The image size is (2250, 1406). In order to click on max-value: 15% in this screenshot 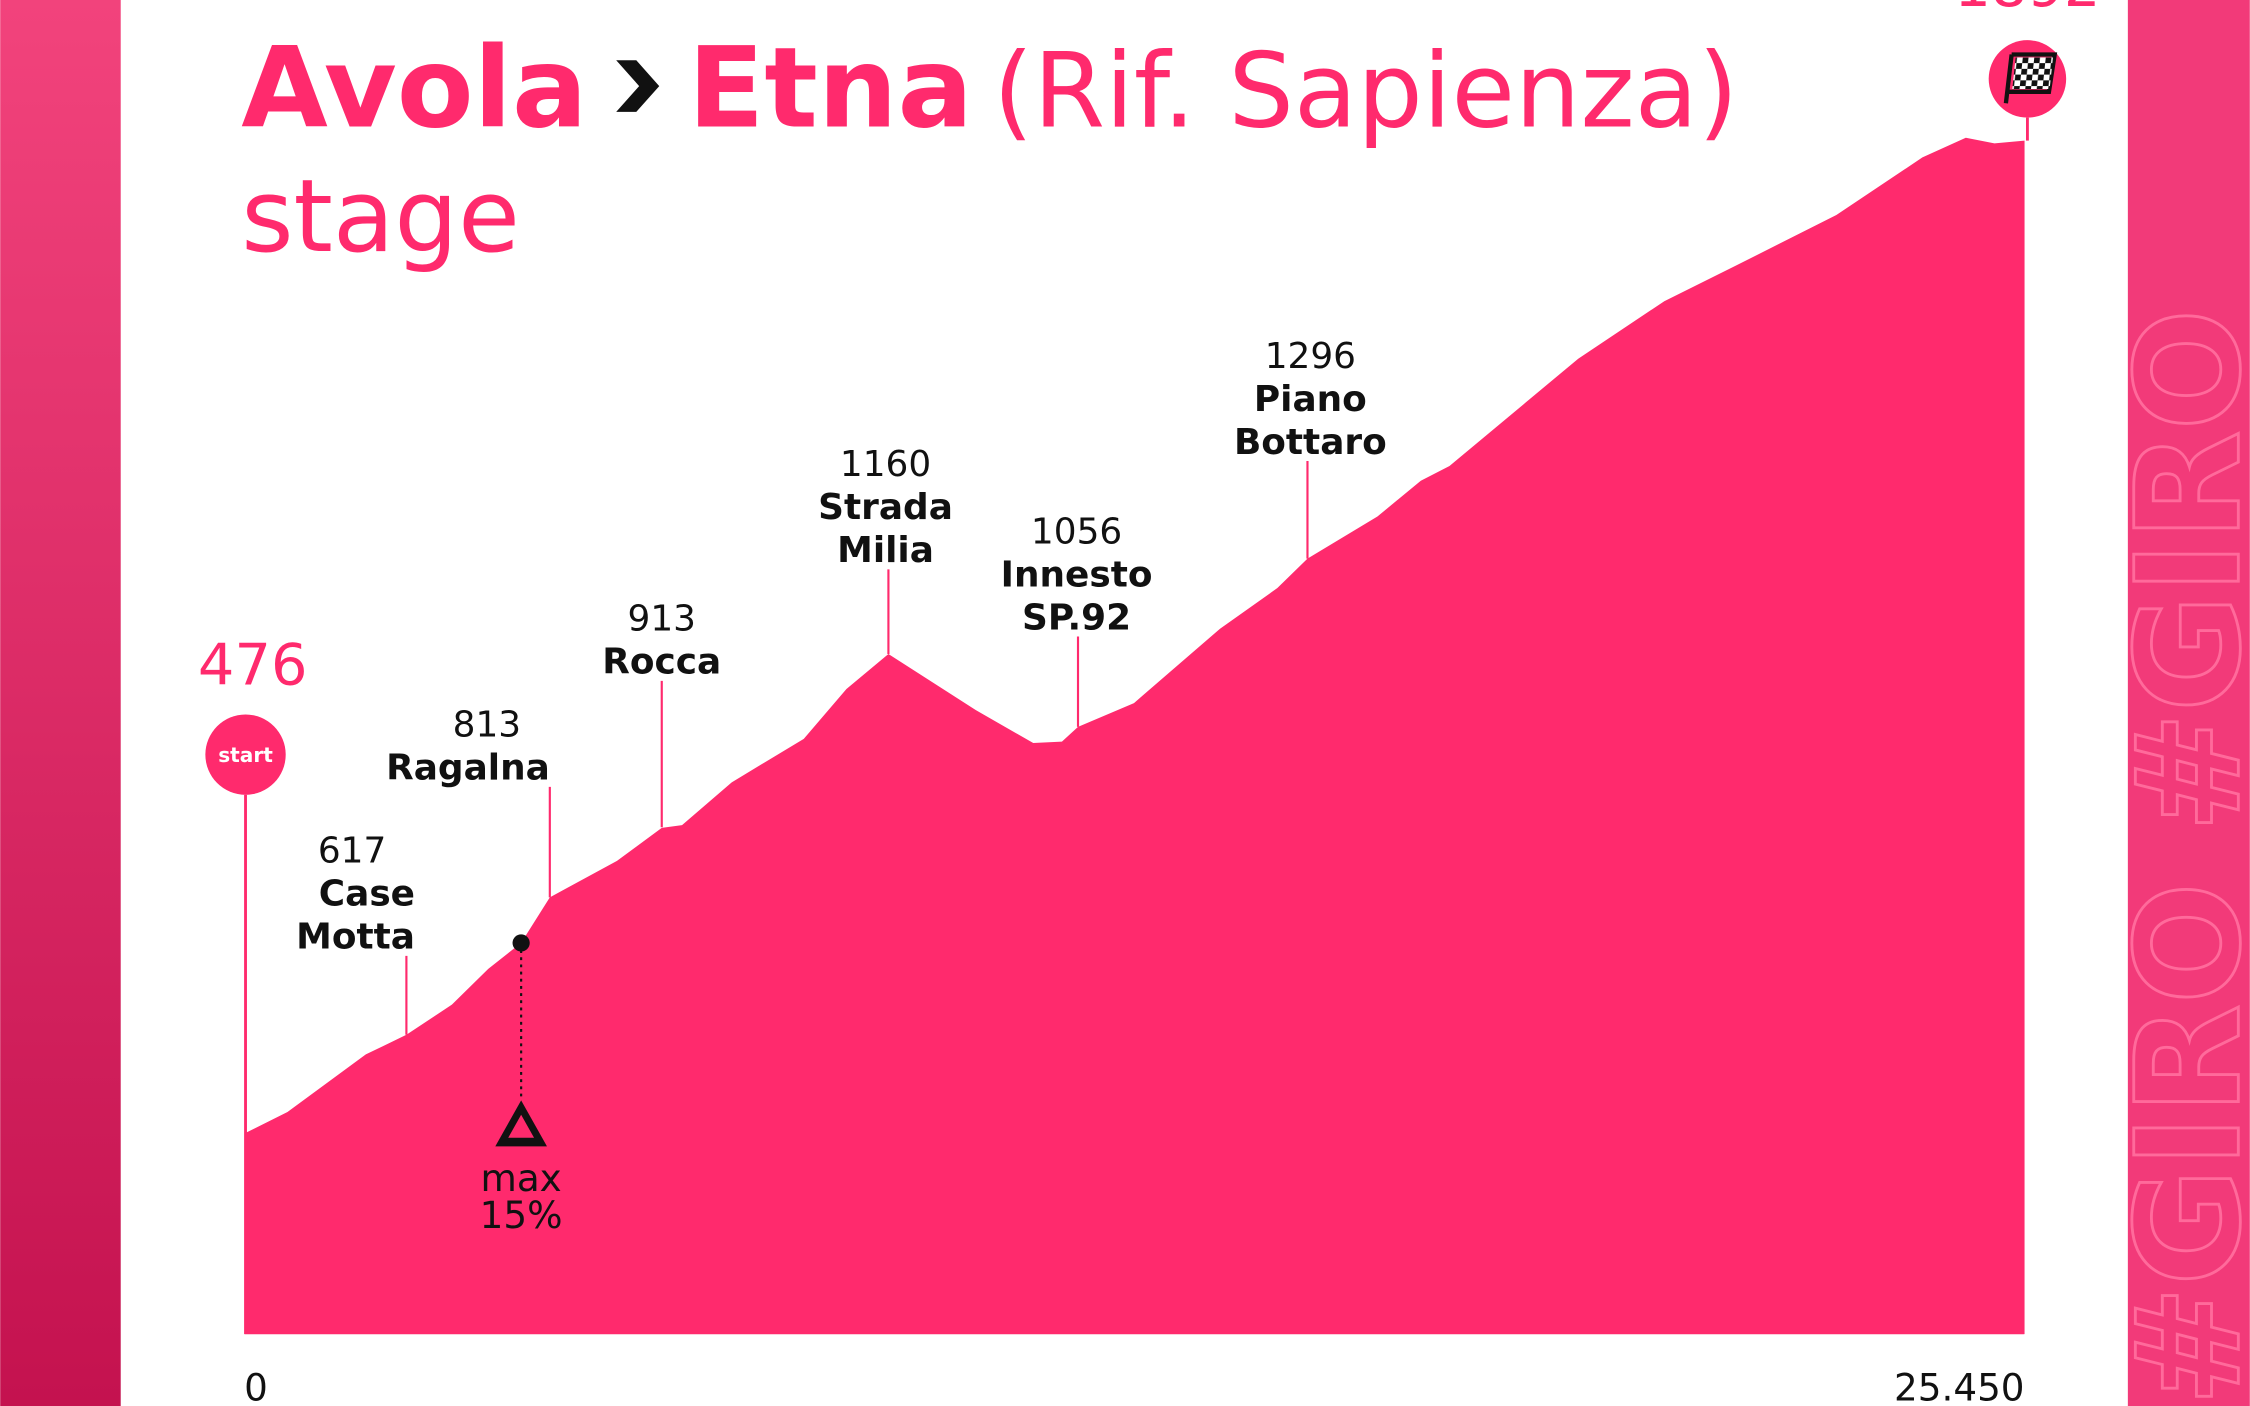, I will do `click(521, 1215)`.